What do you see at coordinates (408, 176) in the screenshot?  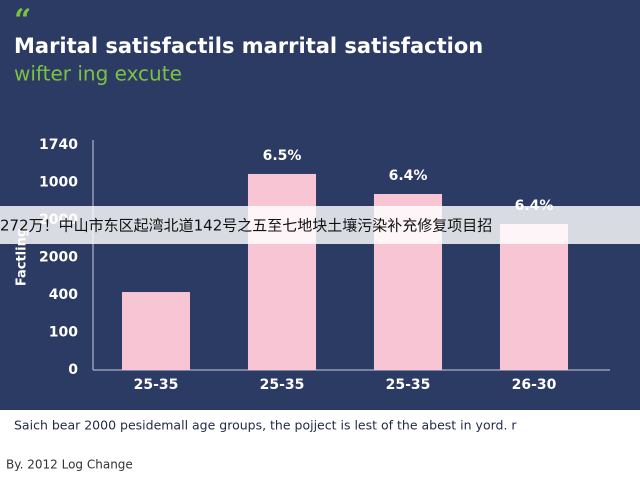 I see `bar-annotation: 6.4%` at bounding box center [408, 176].